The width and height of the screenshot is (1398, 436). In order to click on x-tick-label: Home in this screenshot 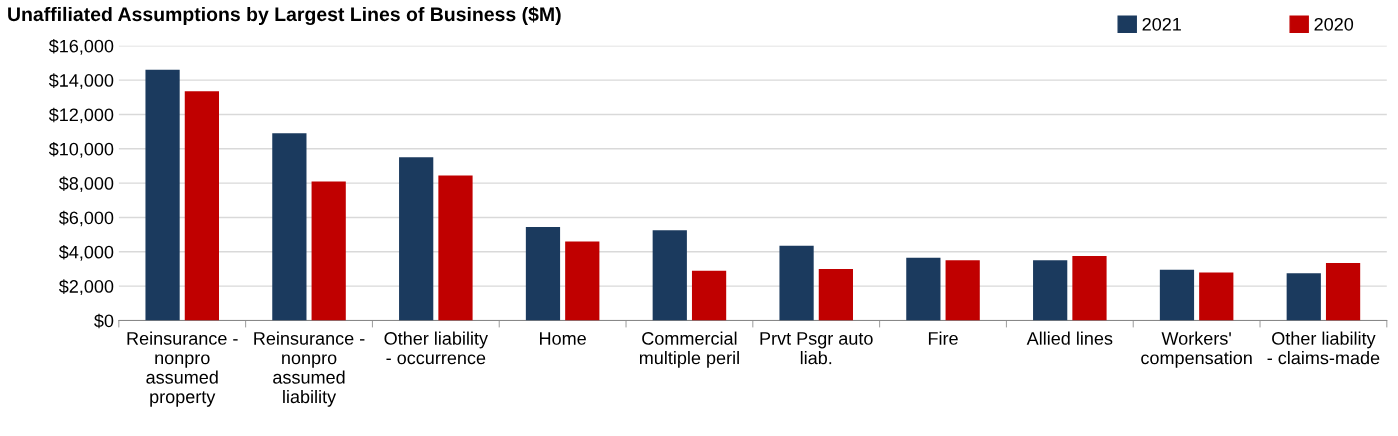, I will do `click(563, 338)`.